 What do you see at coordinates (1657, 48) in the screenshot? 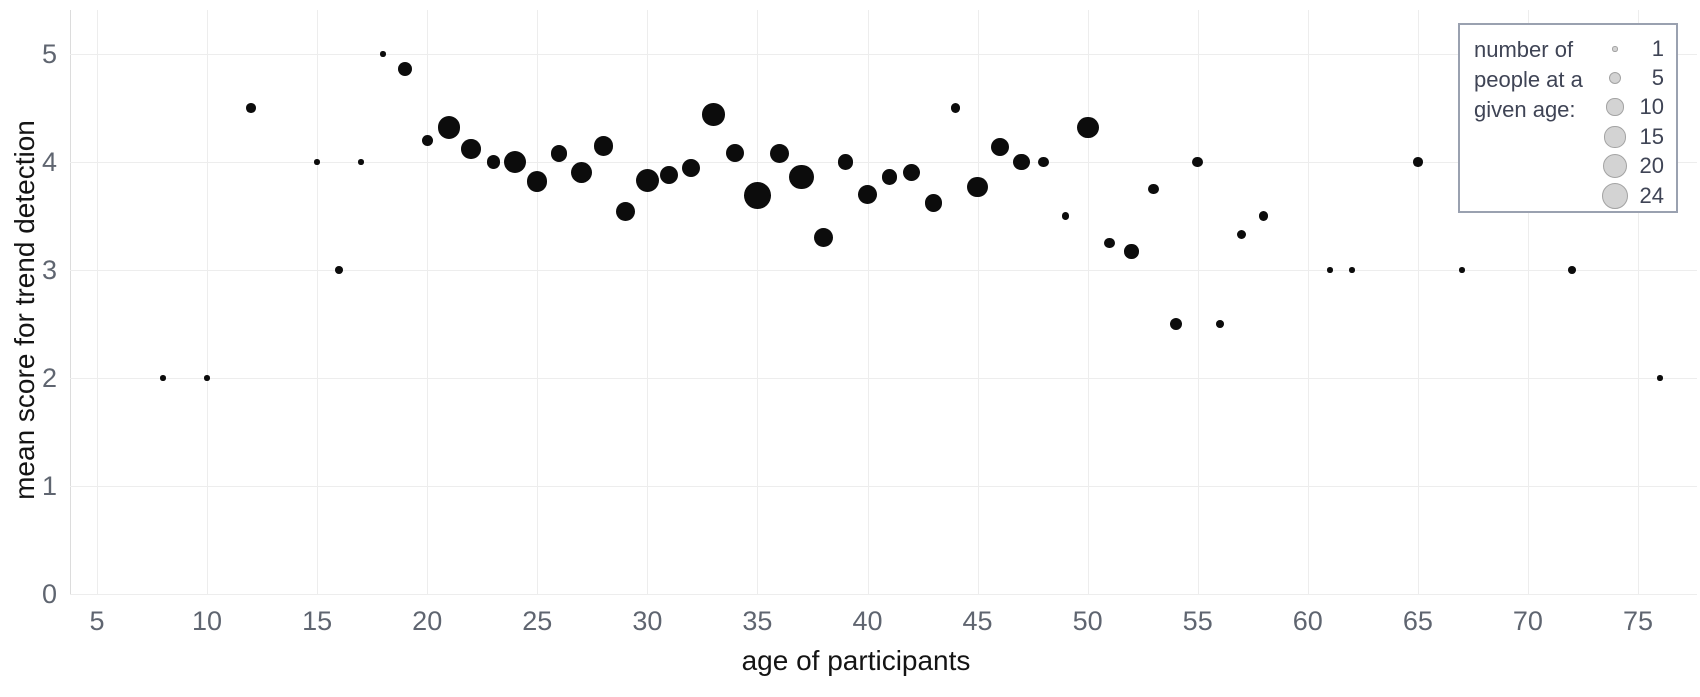
I see `legend-size-label: 1` at bounding box center [1657, 48].